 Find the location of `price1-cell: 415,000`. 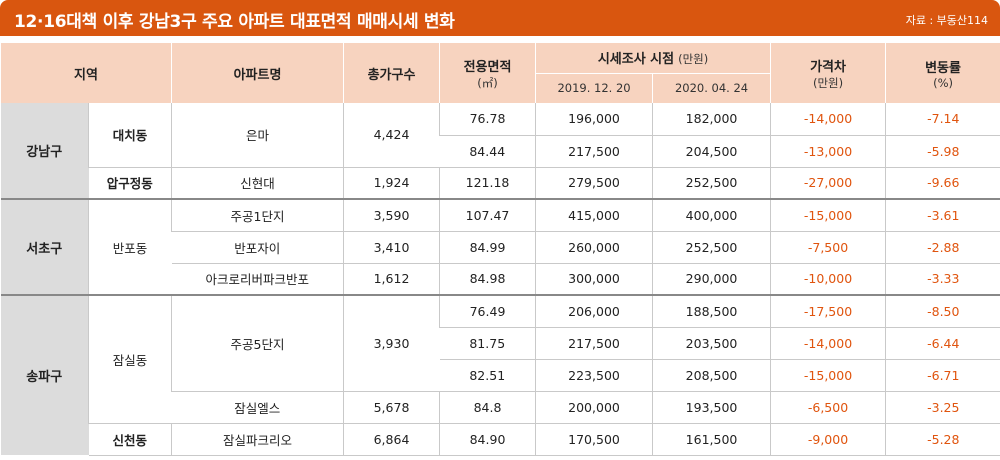

price1-cell: 415,000 is located at coordinates (594, 215).